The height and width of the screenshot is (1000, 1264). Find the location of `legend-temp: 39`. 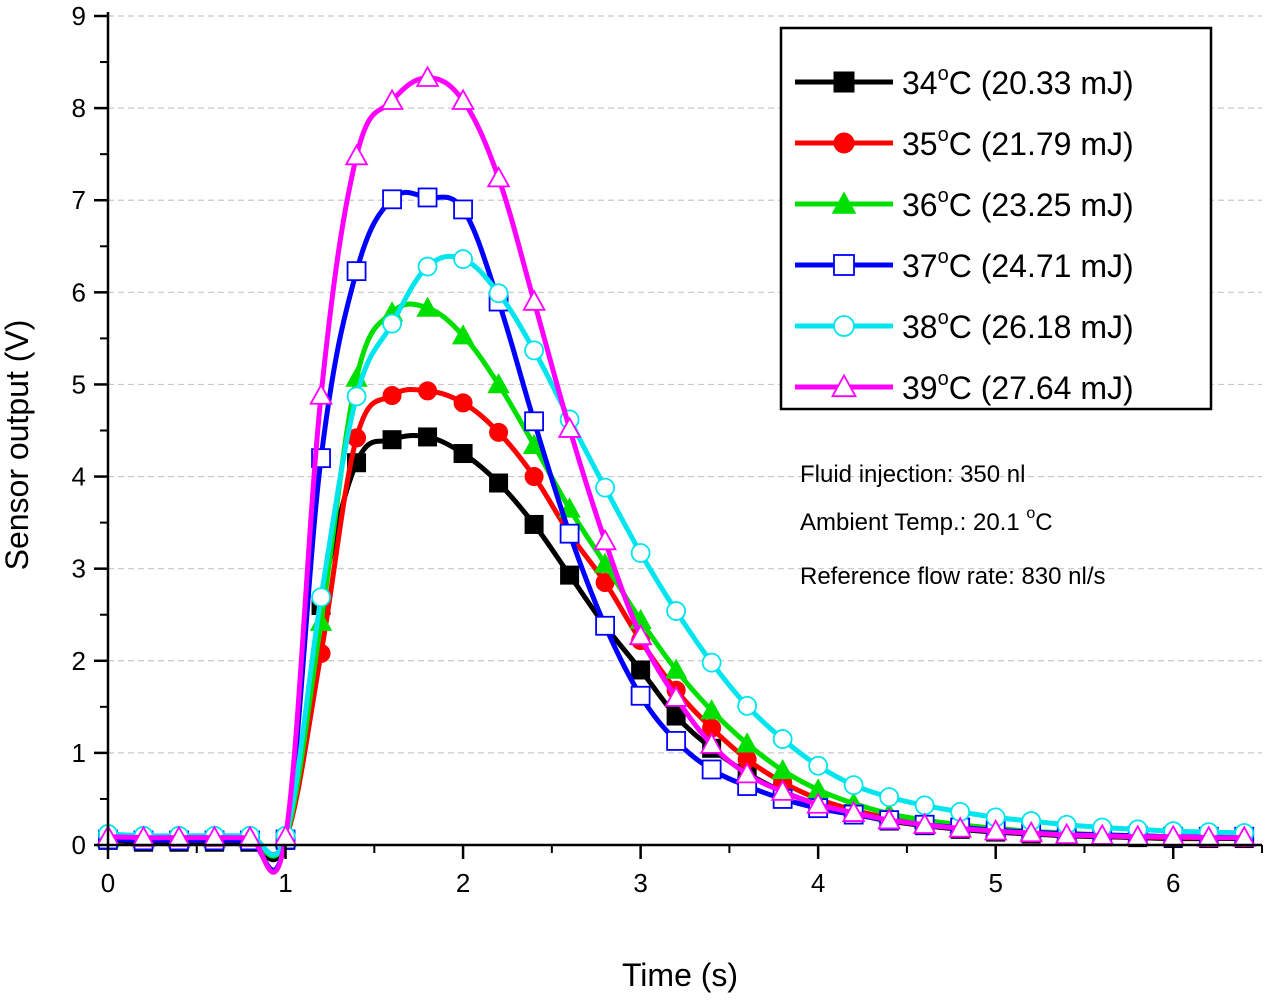

legend-temp: 39 is located at coordinates (920, 388).